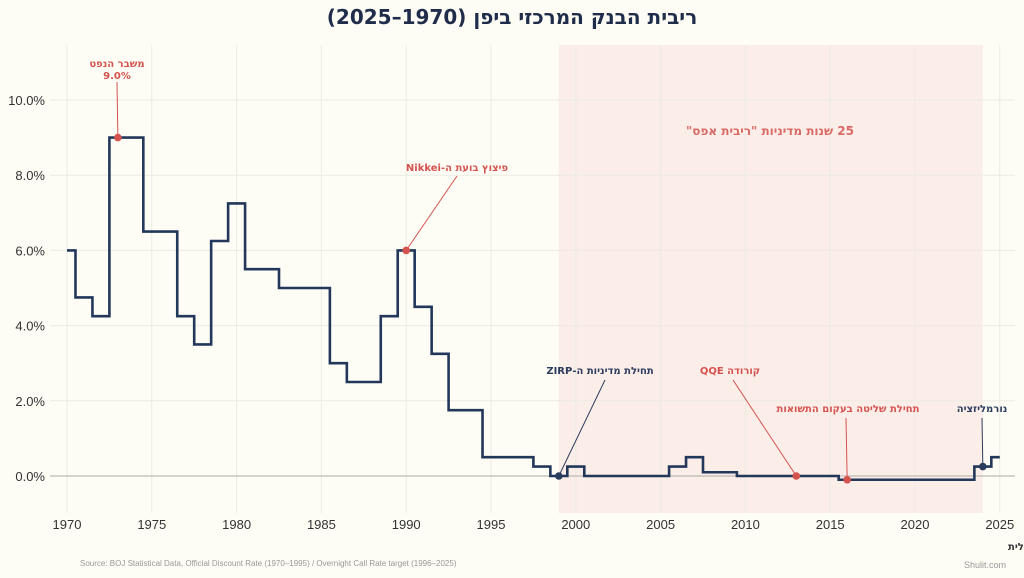 The width and height of the screenshot is (1024, 578). Describe the element at coordinates (236, 524) in the screenshot. I see `x-tick-label: 1980` at that location.